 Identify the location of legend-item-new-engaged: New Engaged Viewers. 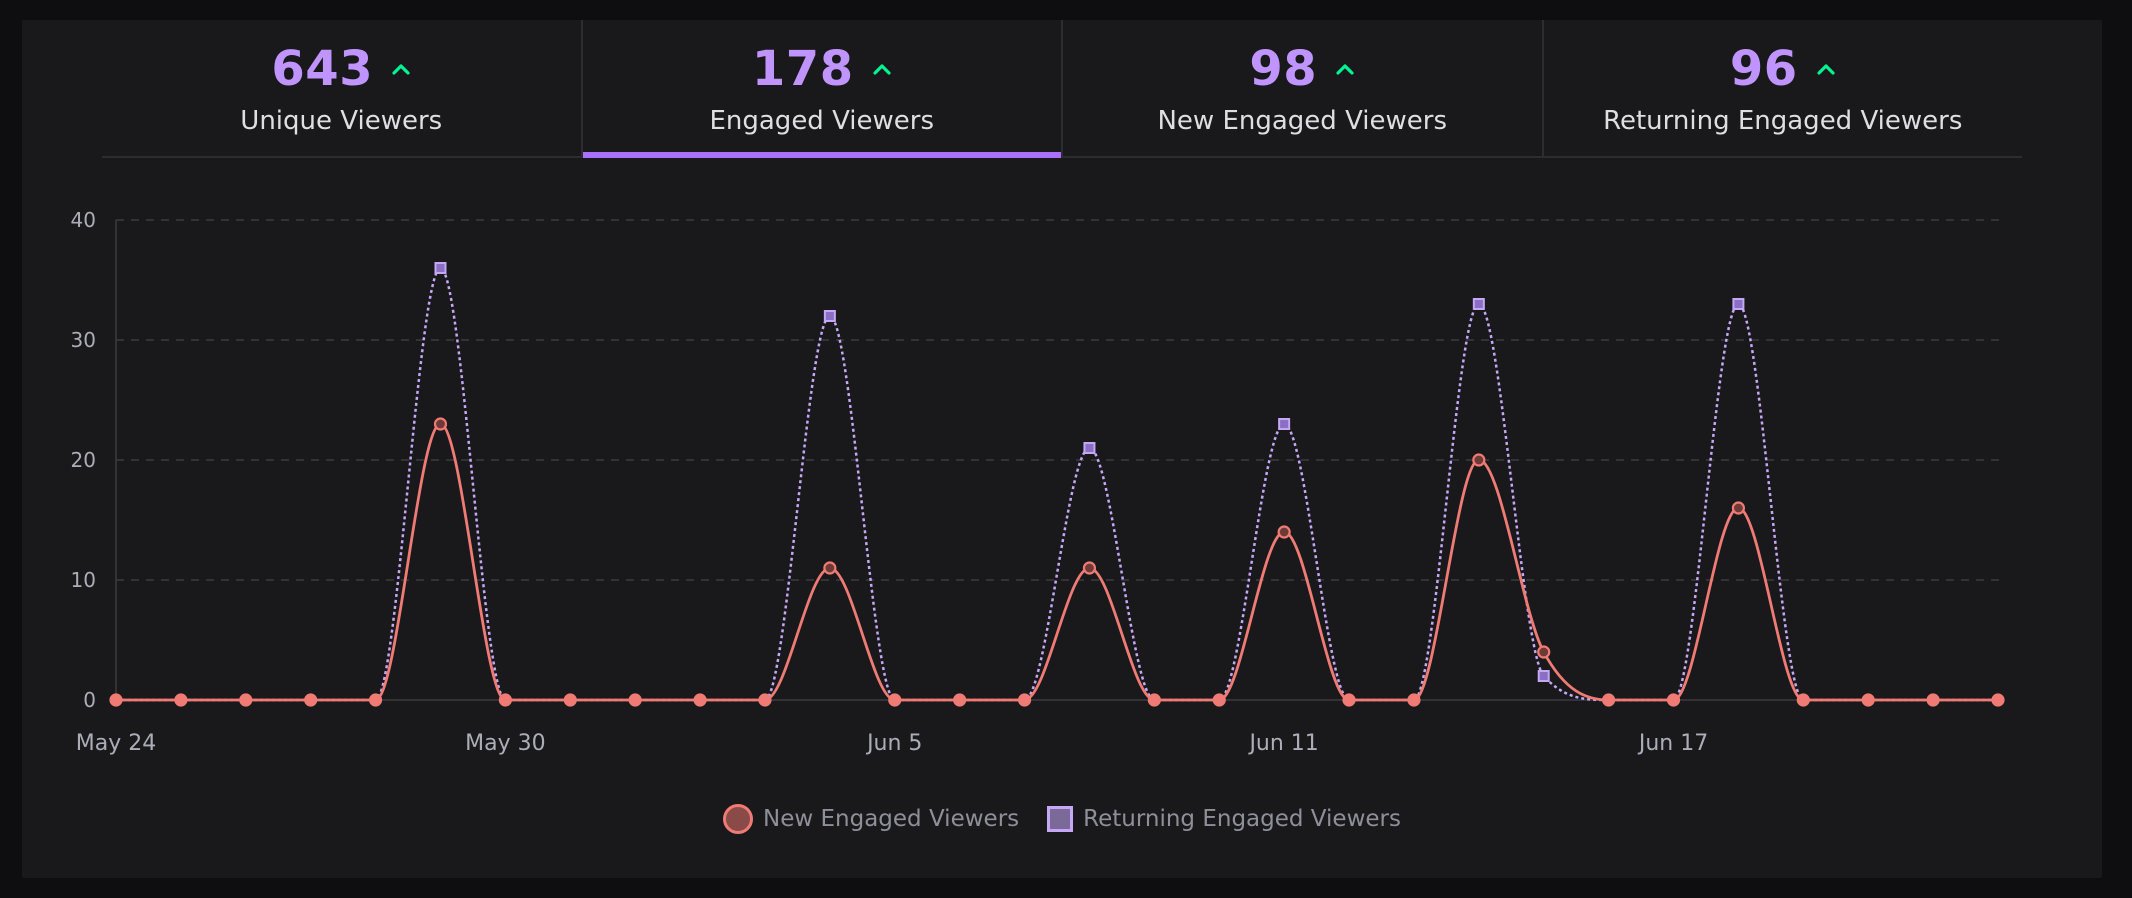
(871, 819).